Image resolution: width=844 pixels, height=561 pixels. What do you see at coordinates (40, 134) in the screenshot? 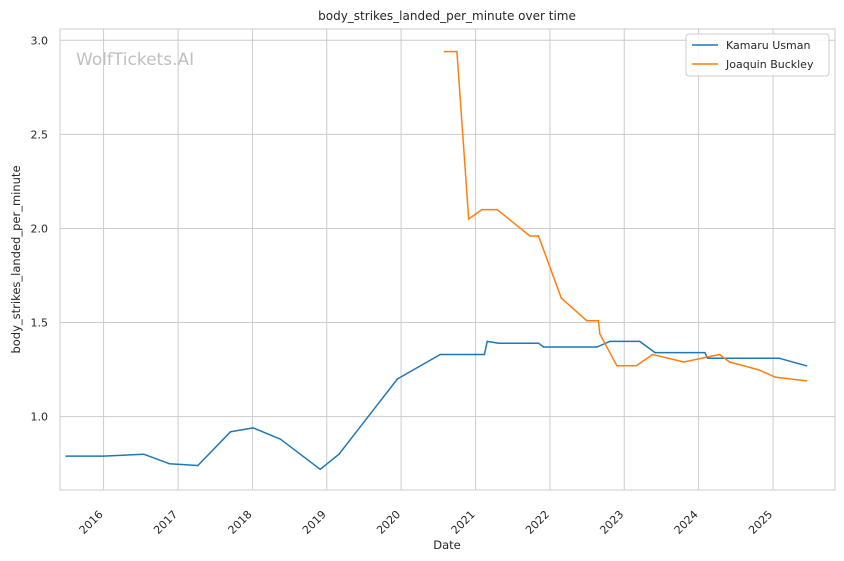
I see `y-tick-label: 2.5` at bounding box center [40, 134].